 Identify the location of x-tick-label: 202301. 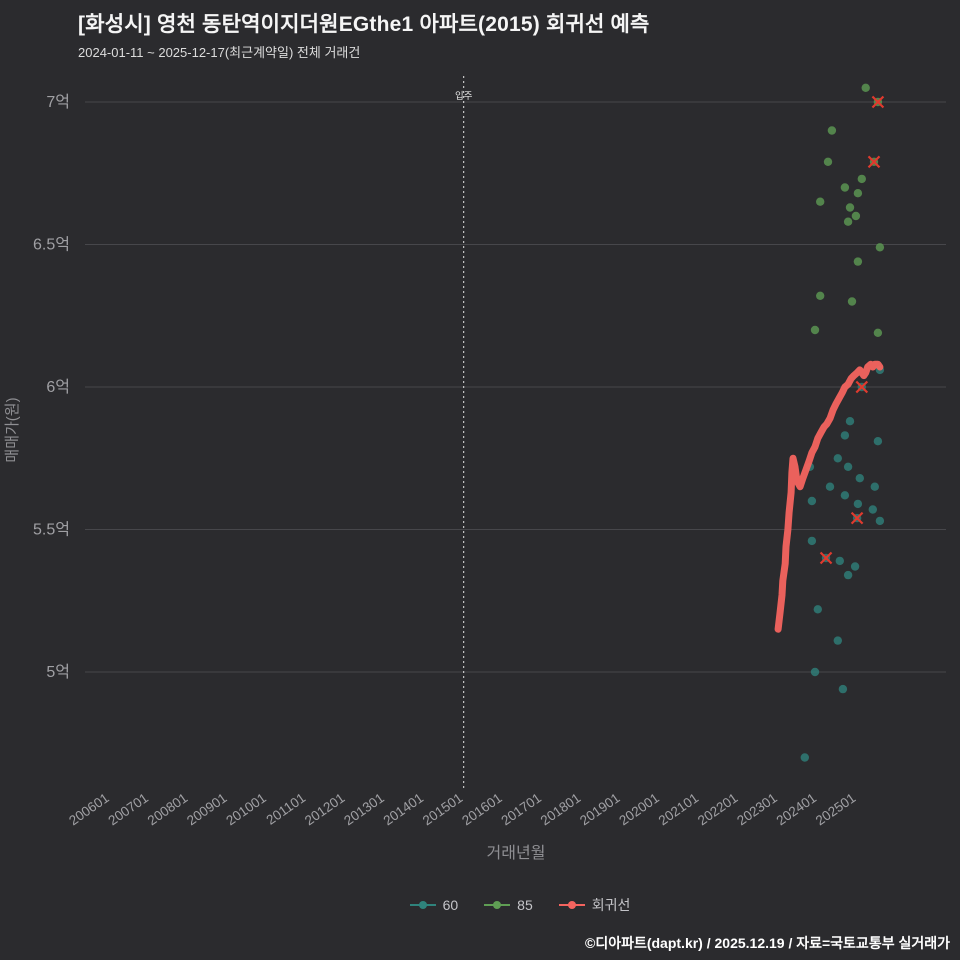
(757, 809).